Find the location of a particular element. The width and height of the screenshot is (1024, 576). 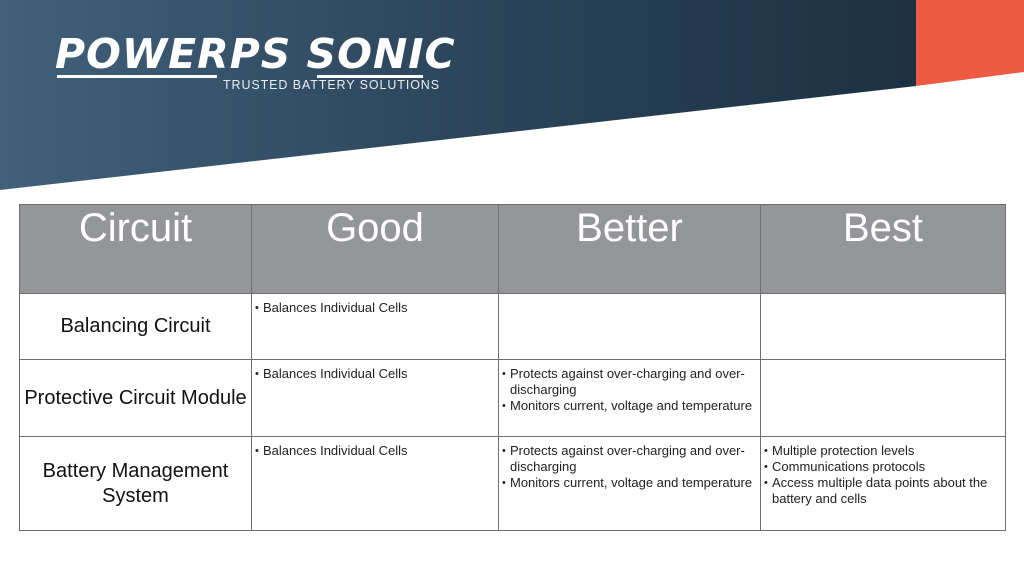

header-good: Good is located at coordinates (375, 249).